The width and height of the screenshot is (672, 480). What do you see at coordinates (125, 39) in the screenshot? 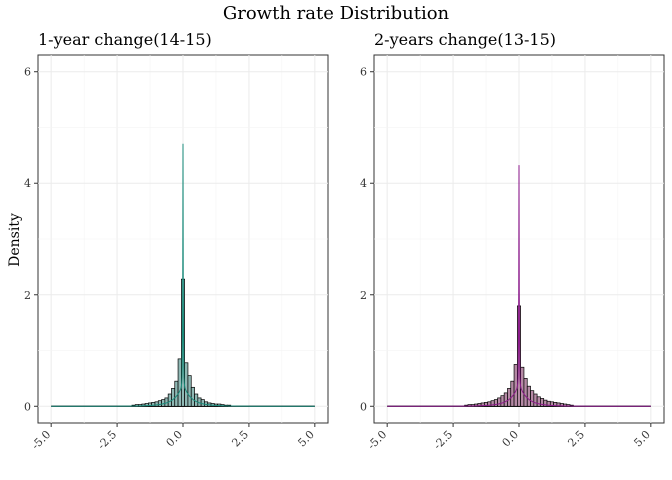
I see `panel-title: 1-year change(14-15)` at bounding box center [125, 39].